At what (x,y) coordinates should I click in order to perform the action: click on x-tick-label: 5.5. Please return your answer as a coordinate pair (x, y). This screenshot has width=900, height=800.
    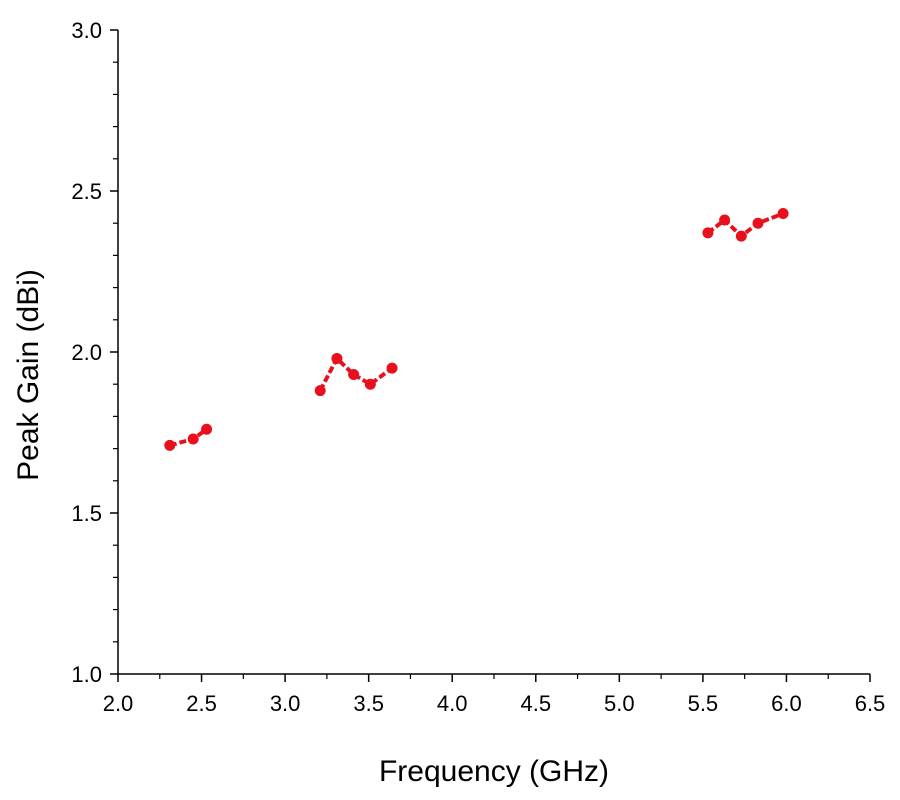
    Looking at the image, I should click on (703, 703).